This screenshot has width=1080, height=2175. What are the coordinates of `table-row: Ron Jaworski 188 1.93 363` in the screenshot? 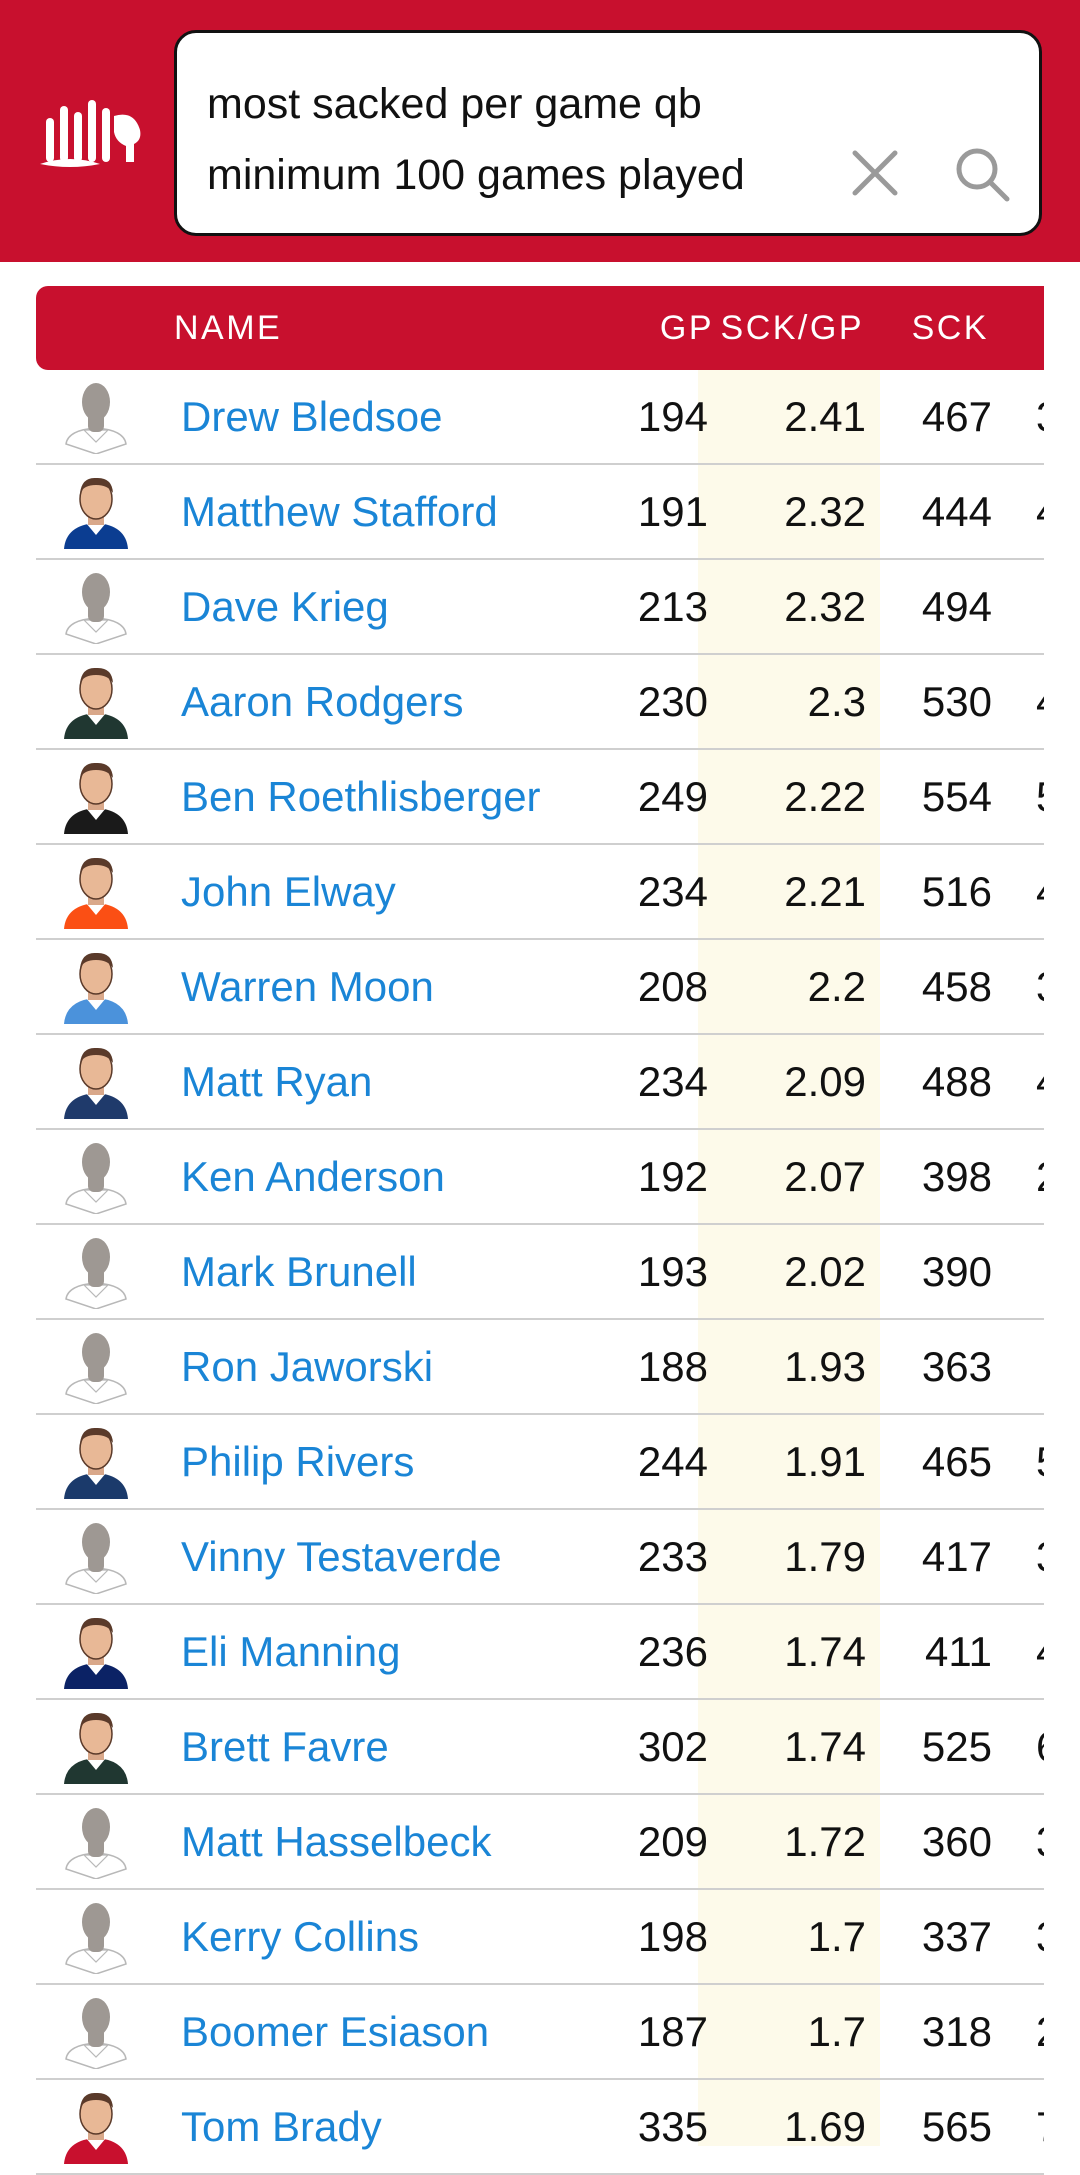 It's located at (540, 1367).